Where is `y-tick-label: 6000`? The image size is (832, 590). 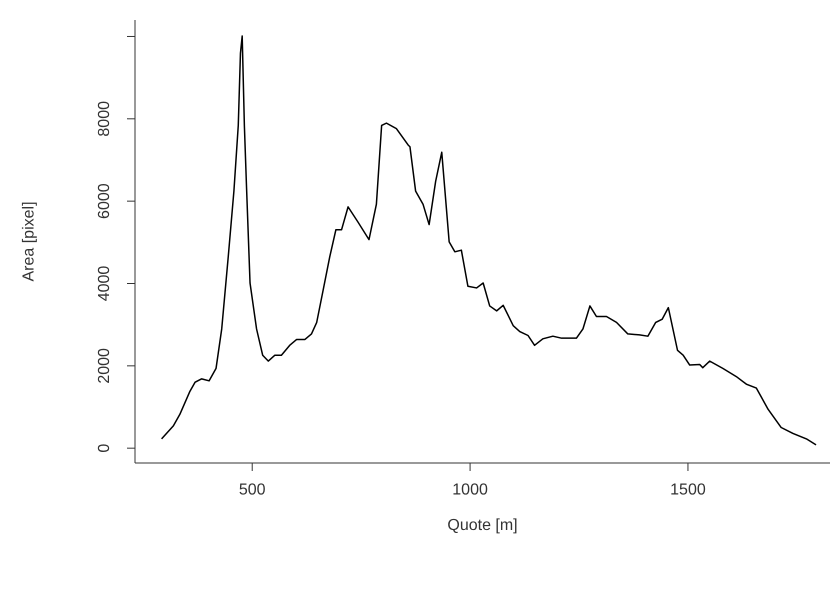
y-tick-label: 6000 is located at coordinates (104, 201).